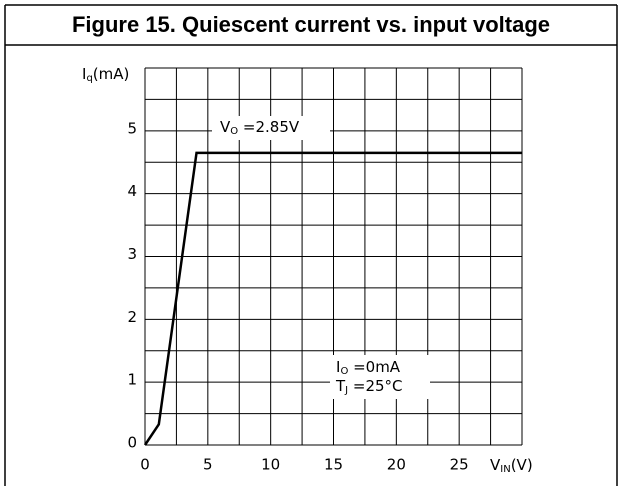  I want to click on label: Iq(mA), so click(105, 75).